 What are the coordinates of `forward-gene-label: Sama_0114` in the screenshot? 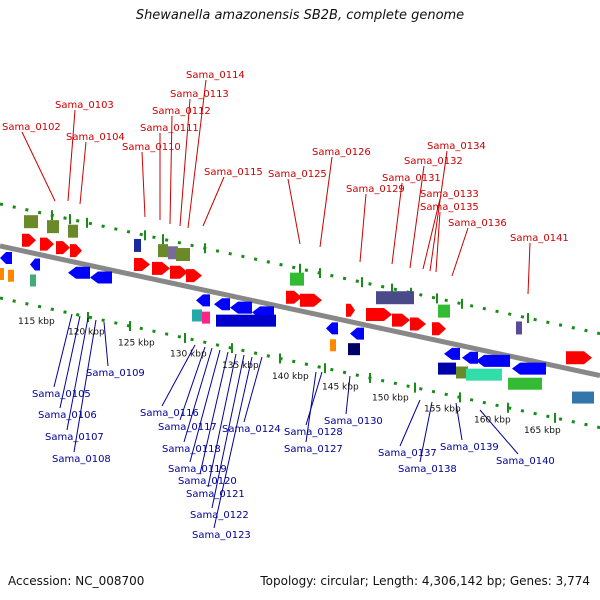 It's located at (215, 75).